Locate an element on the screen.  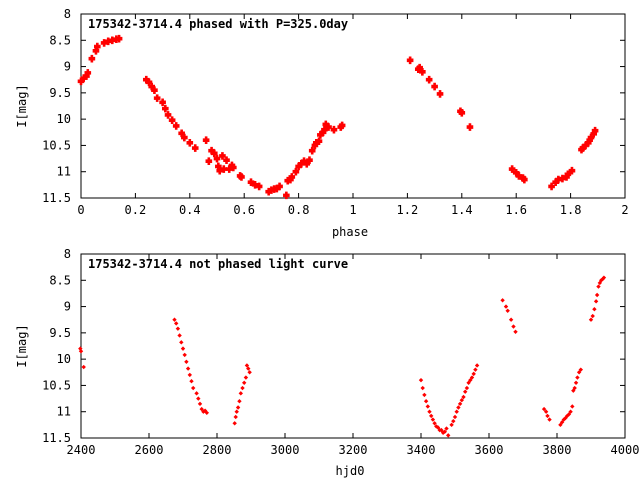
y-axis-label: I[mag] is located at coordinates (22, 105).